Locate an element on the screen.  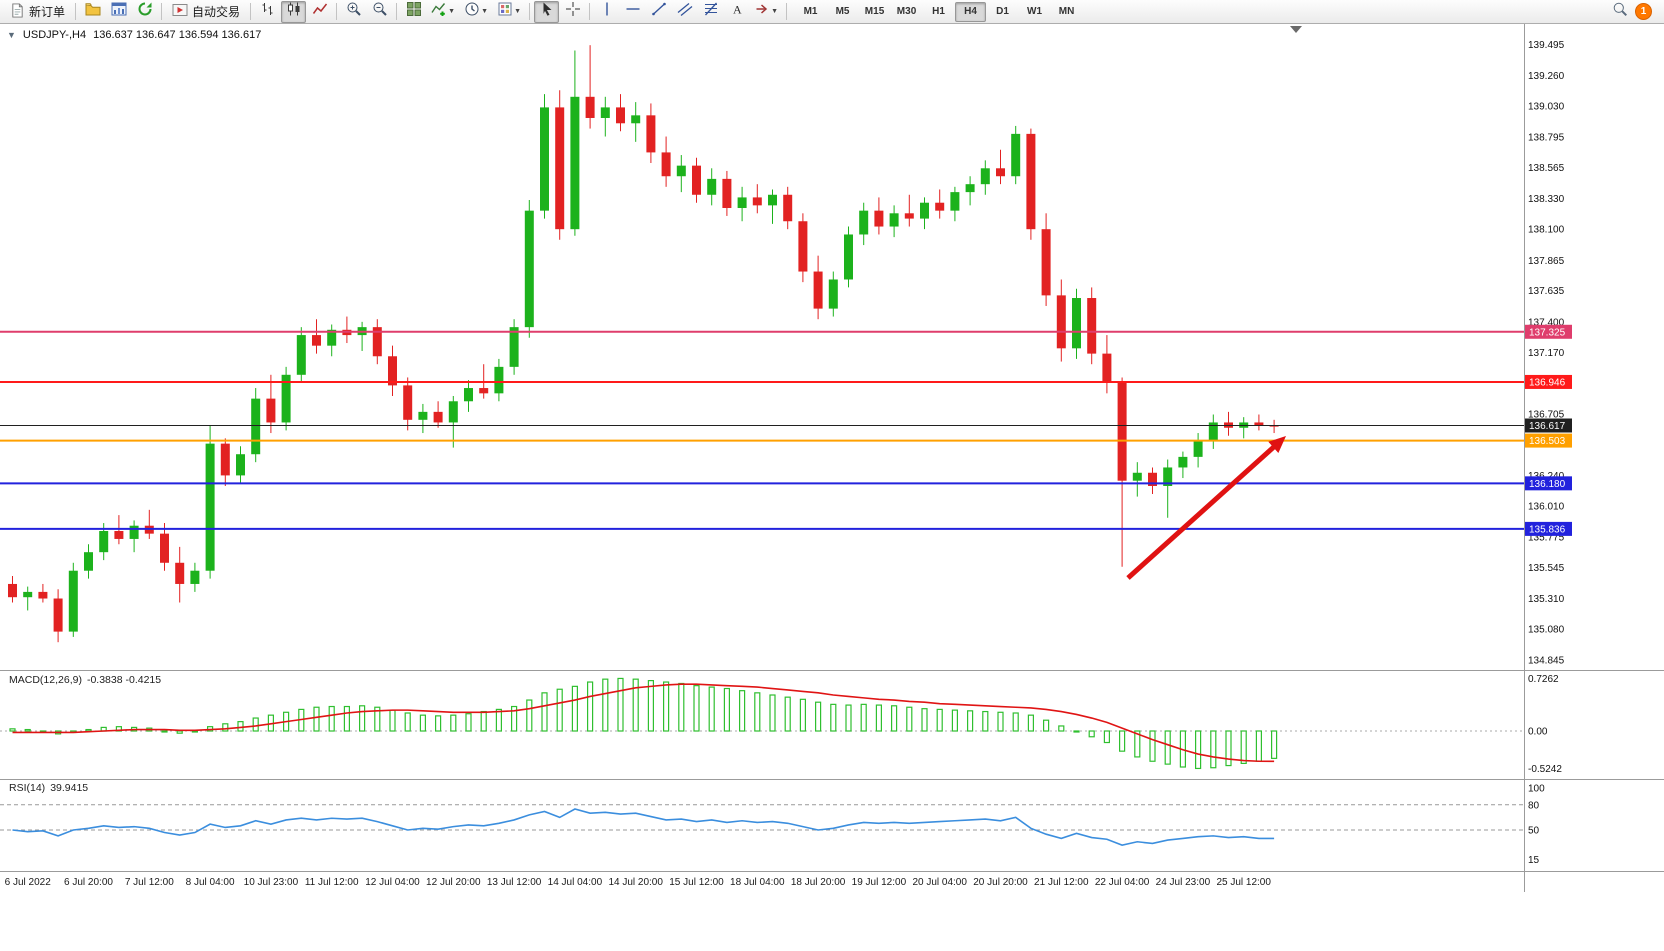
rsi-canvas: 100 80 50 15 is located at coordinates (832, 825).